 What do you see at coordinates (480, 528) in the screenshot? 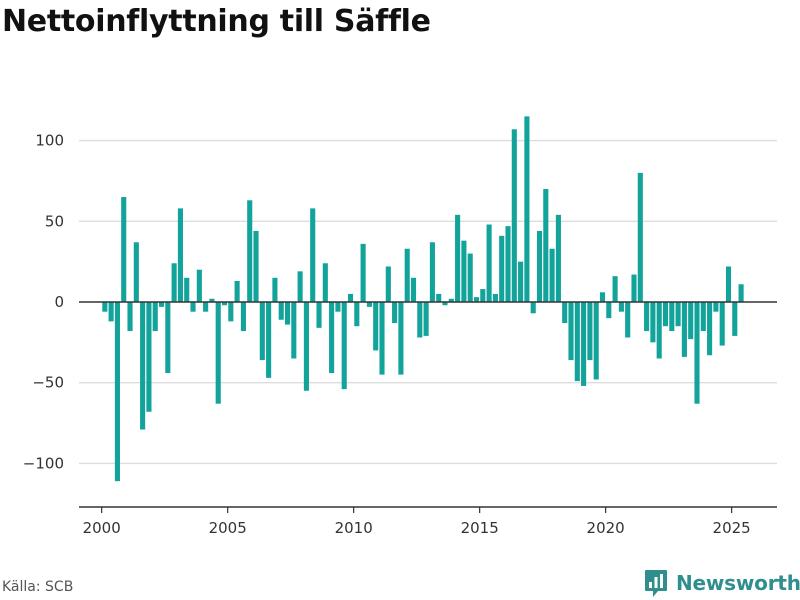
I see `x-tick-label: 2015` at bounding box center [480, 528].